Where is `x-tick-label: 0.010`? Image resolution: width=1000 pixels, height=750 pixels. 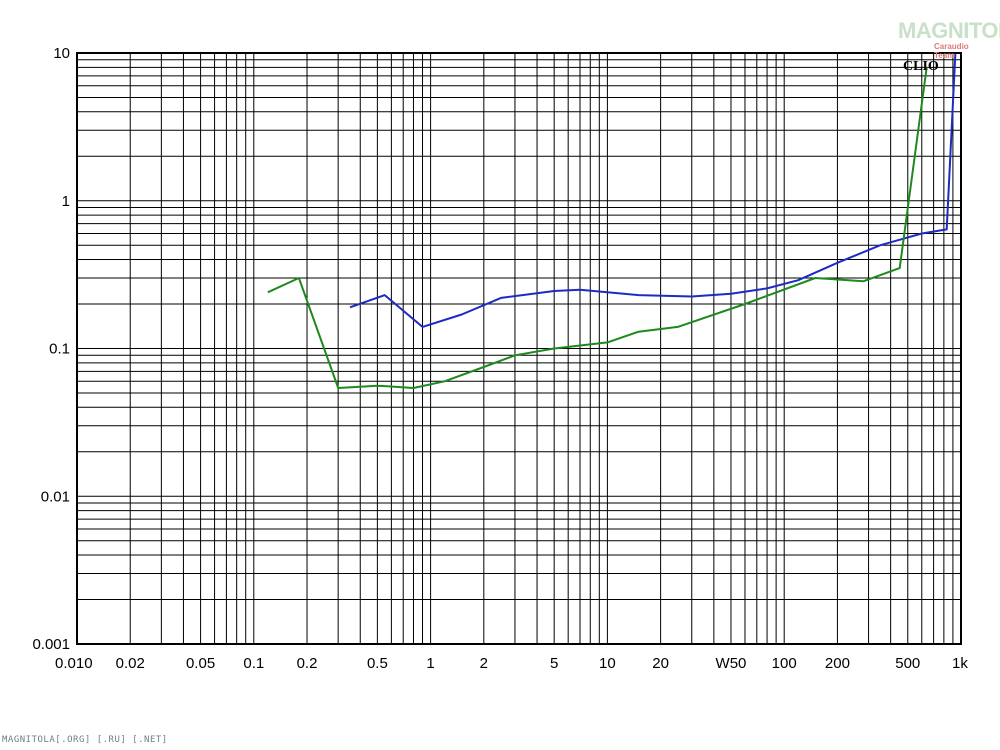 x-tick-label: 0.010 is located at coordinates (74, 663).